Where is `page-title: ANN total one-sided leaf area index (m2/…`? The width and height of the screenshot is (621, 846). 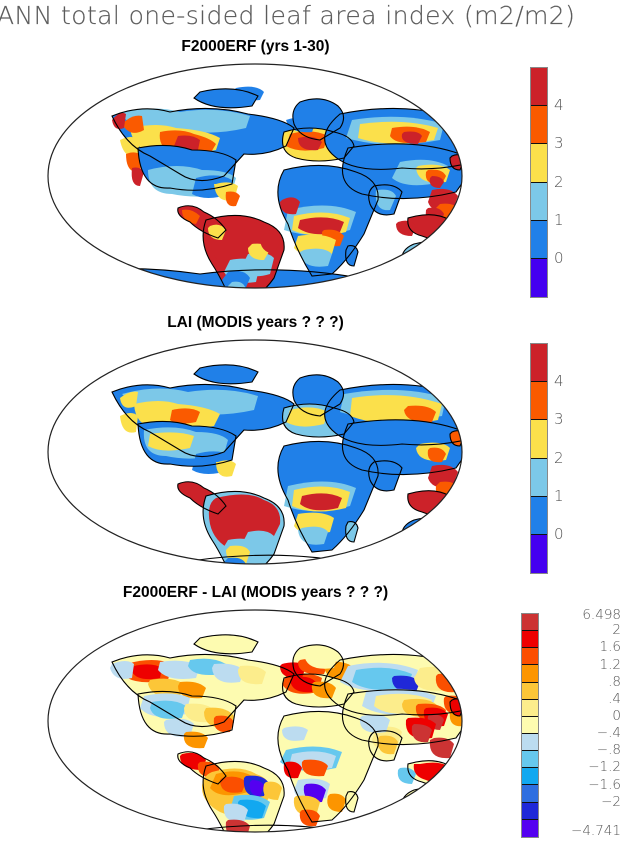 page-title: ANN total one-sided leaf area index (m2/… is located at coordinates (288, 15).